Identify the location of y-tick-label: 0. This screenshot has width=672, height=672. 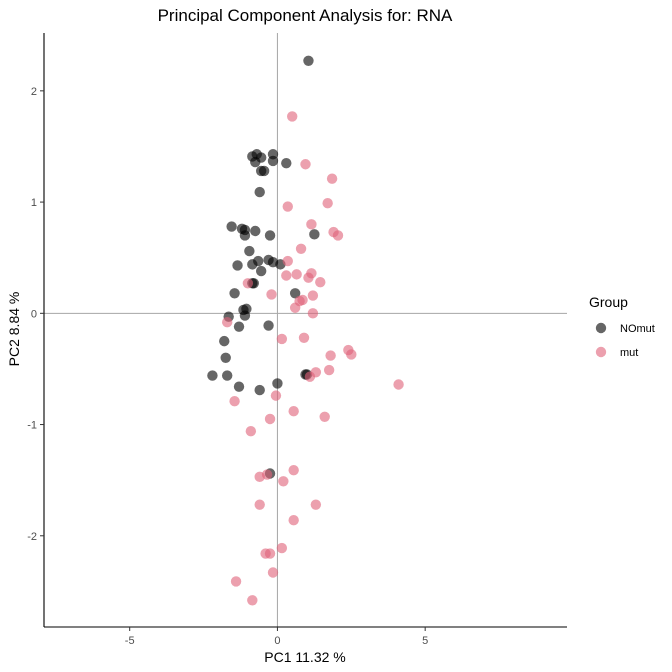
(34, 314).